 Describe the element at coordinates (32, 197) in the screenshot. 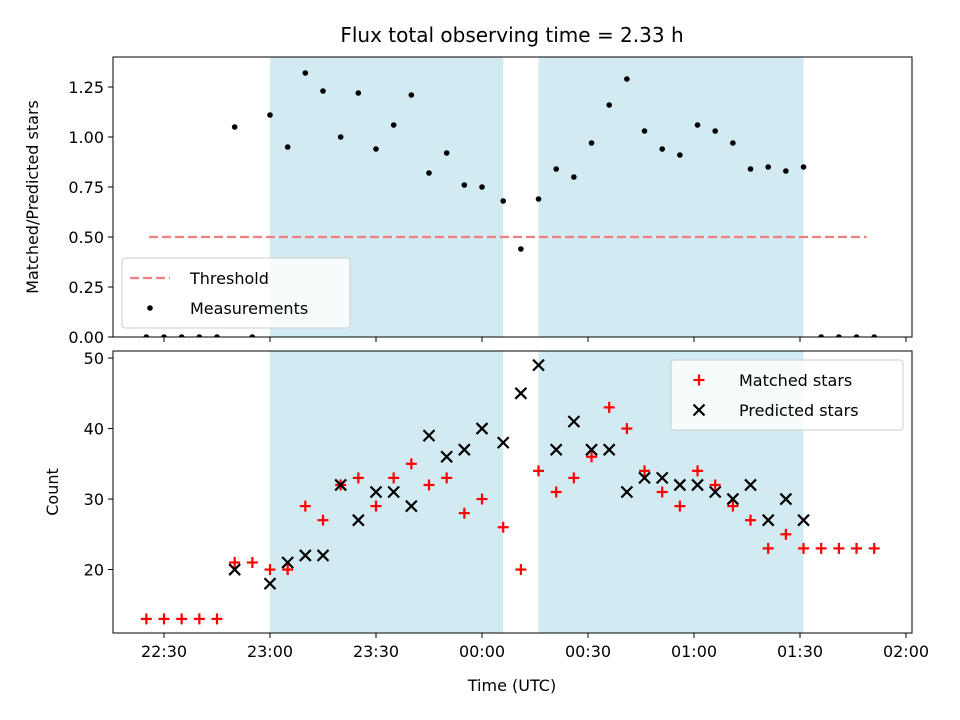

I see `y-axis-label: Matched/Predicted stars` at that location.